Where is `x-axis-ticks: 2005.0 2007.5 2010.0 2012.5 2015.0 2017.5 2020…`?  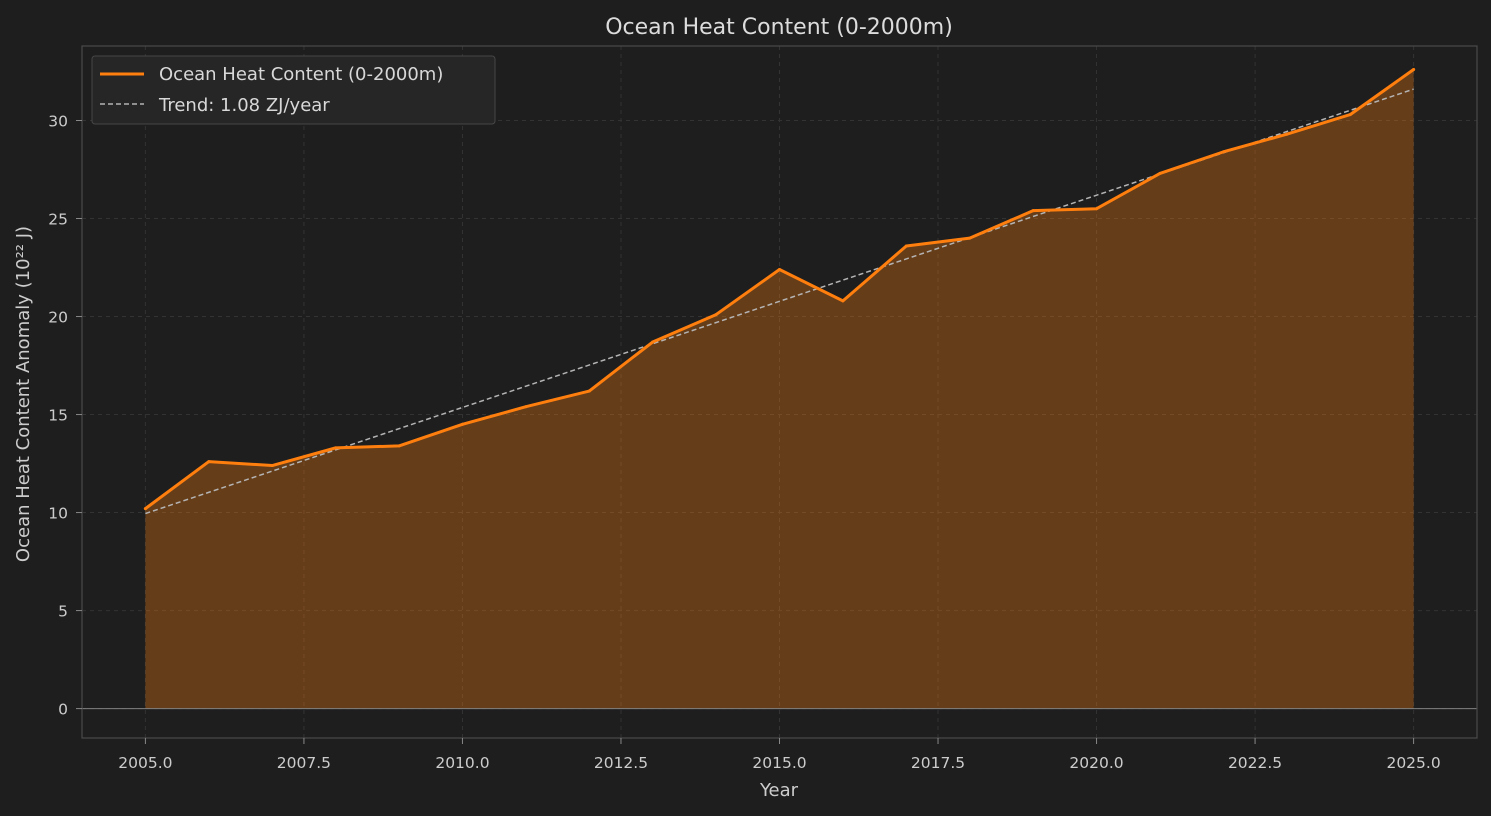
x-axis-ticks: 2005.0 2007.5 2010.0 2012.5 2015.0 2017.5 2020… is located at coordinates (779, 755).